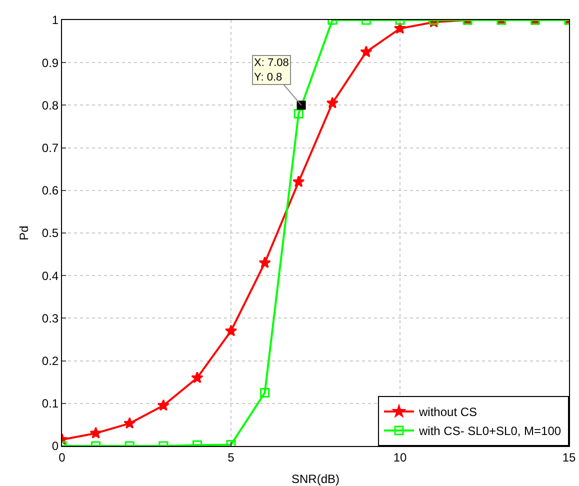 The width and height of the screenshot is (579, 486). I want to click on y-tick-label: 0, so click(55, 446).